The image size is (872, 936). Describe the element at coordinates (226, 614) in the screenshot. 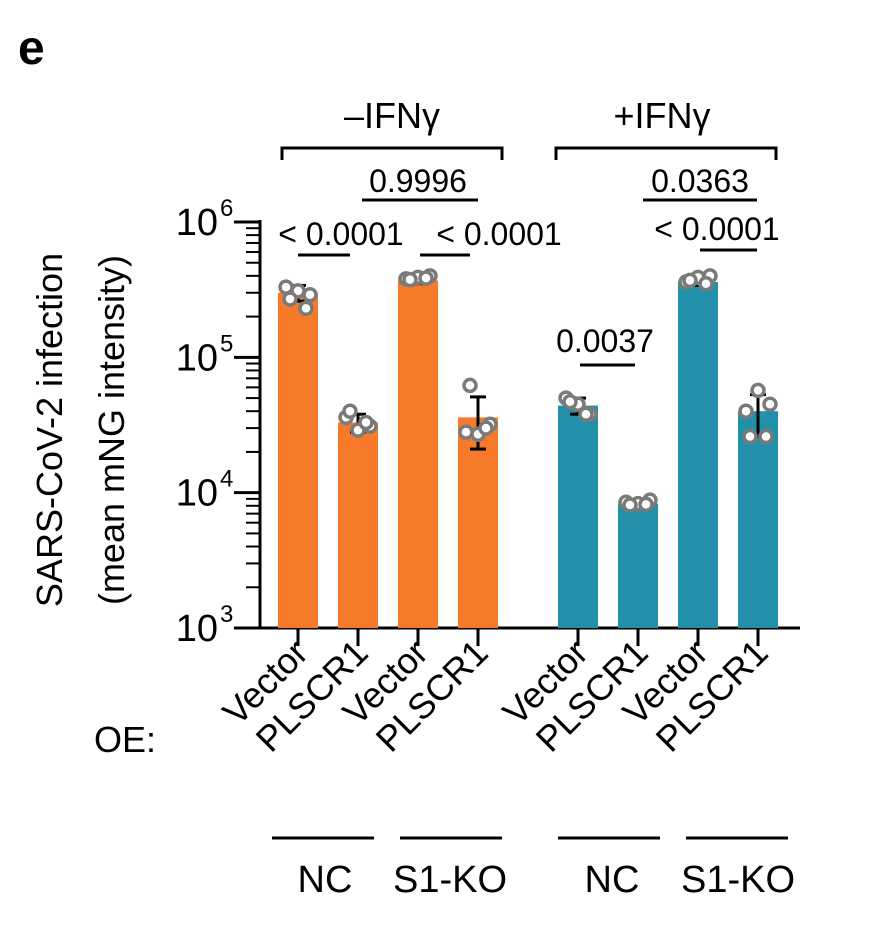

I see `y-tick-exponent: 3` at that location.